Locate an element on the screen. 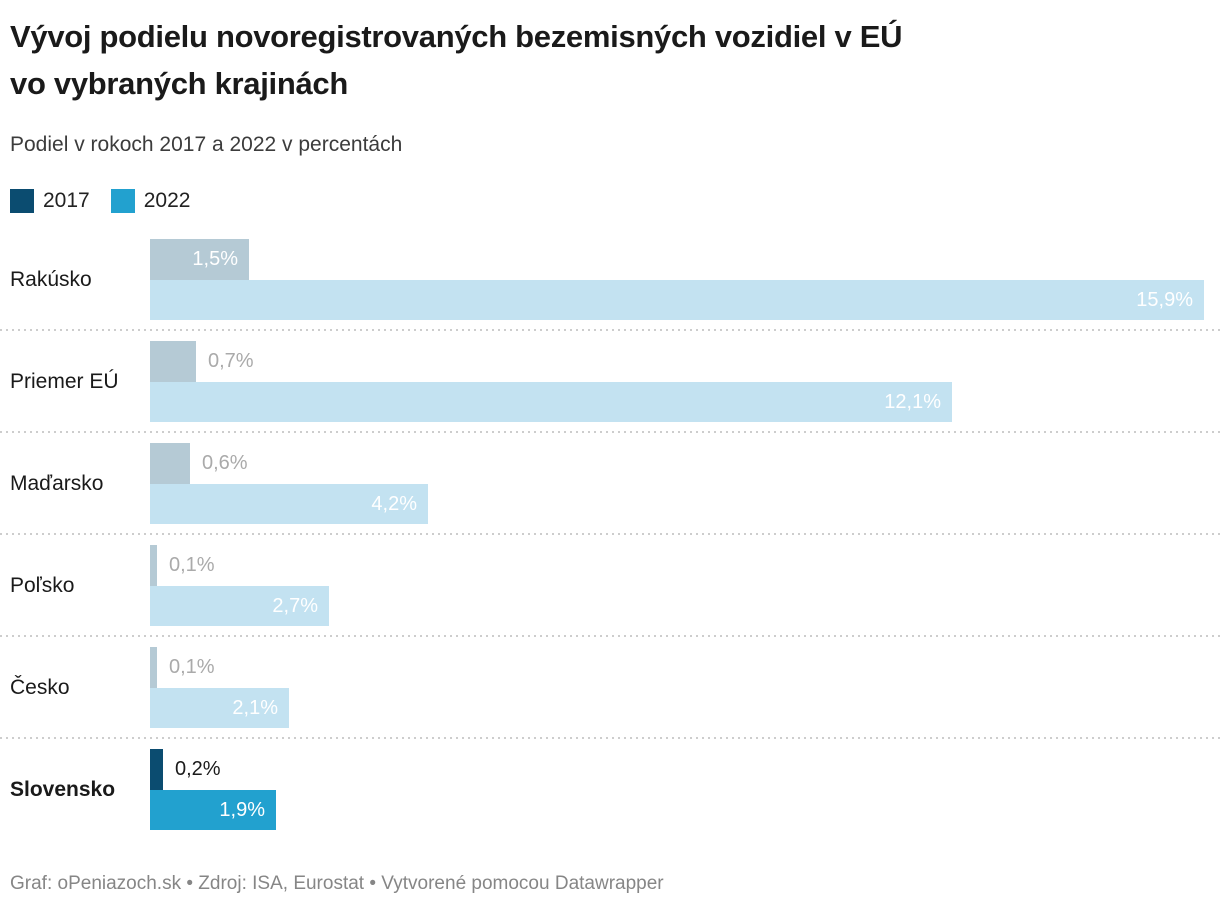 The width and height of the screenshot is (1220, 910). legend-item-2022: 2022 is located at coordinates (150, 201).